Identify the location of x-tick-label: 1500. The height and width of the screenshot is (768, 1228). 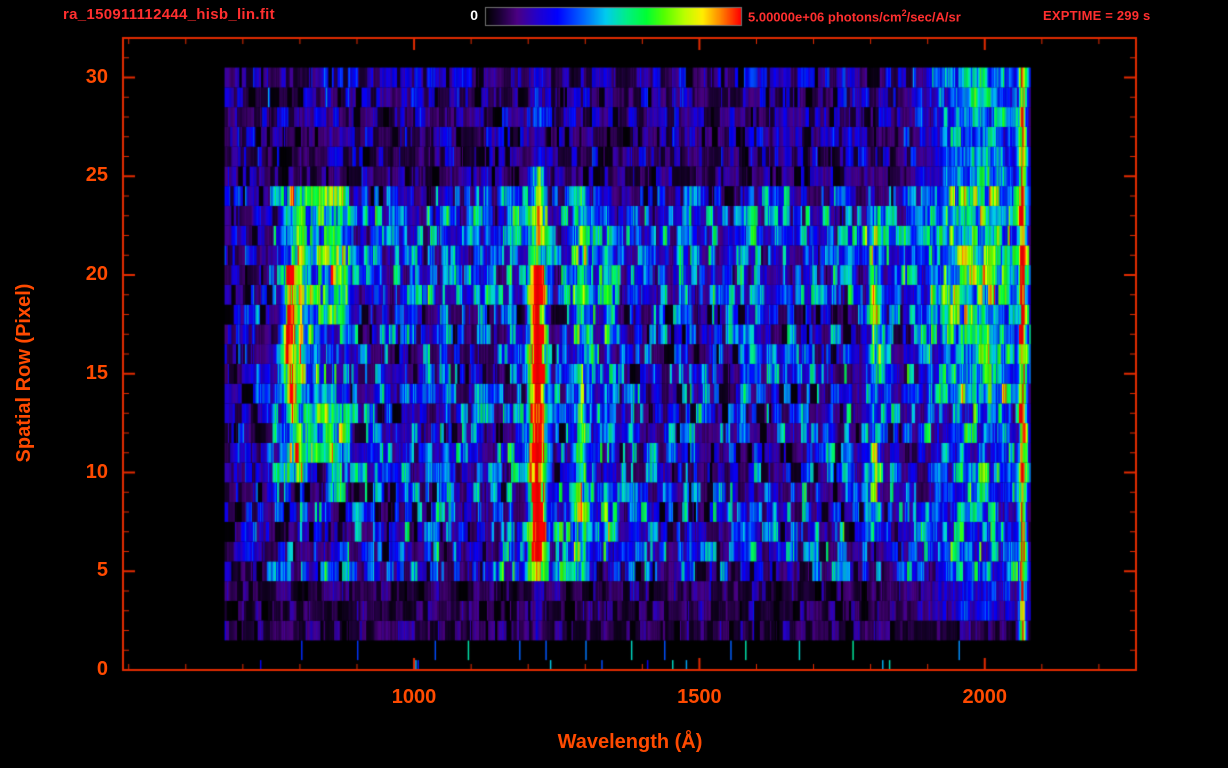
(699, 697).